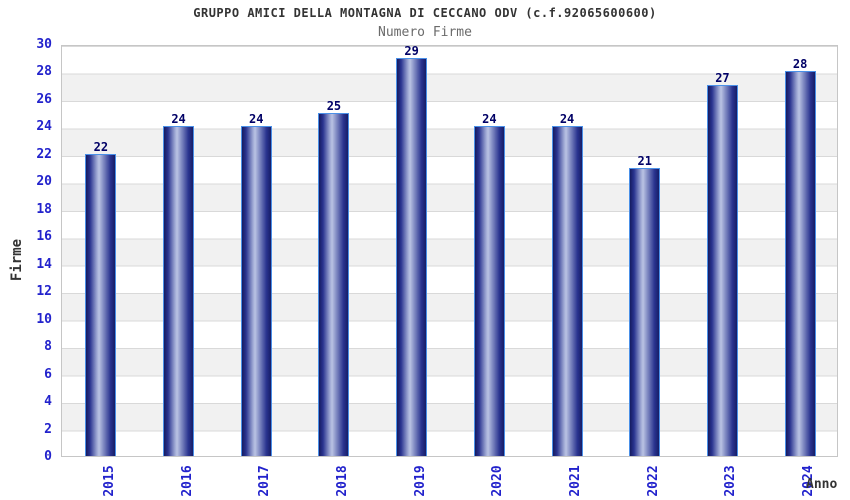 Image resolution: width=850 pixels, height=500 pixels. I want to click on x-tick-label-2020: 2020, so click(498, 481).